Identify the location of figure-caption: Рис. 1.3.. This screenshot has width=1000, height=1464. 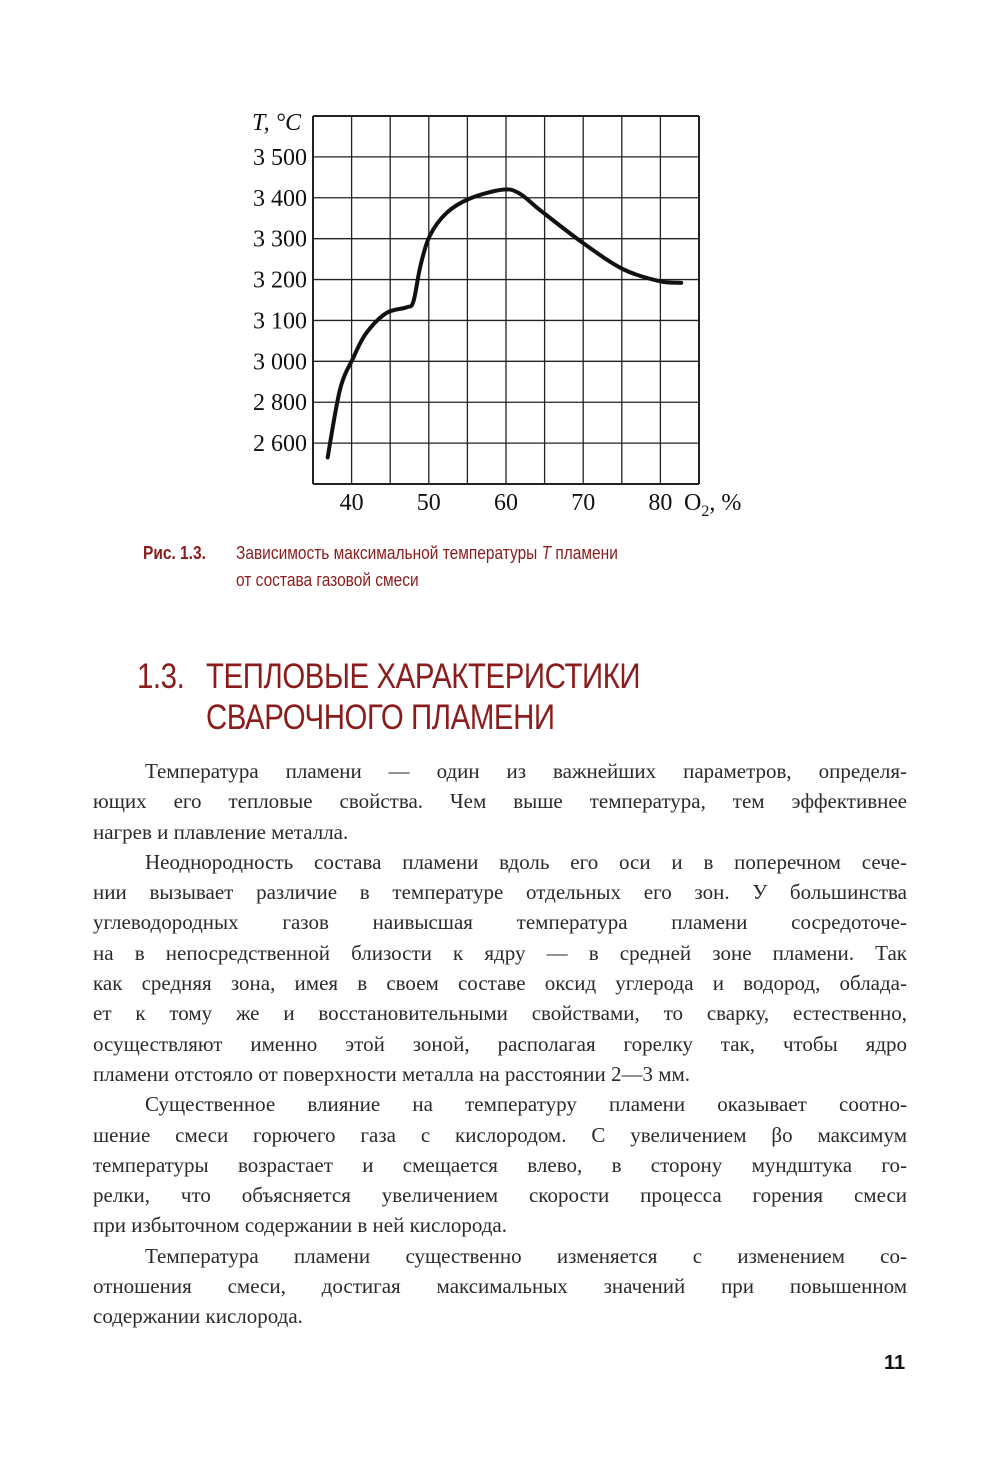
(174, 553).